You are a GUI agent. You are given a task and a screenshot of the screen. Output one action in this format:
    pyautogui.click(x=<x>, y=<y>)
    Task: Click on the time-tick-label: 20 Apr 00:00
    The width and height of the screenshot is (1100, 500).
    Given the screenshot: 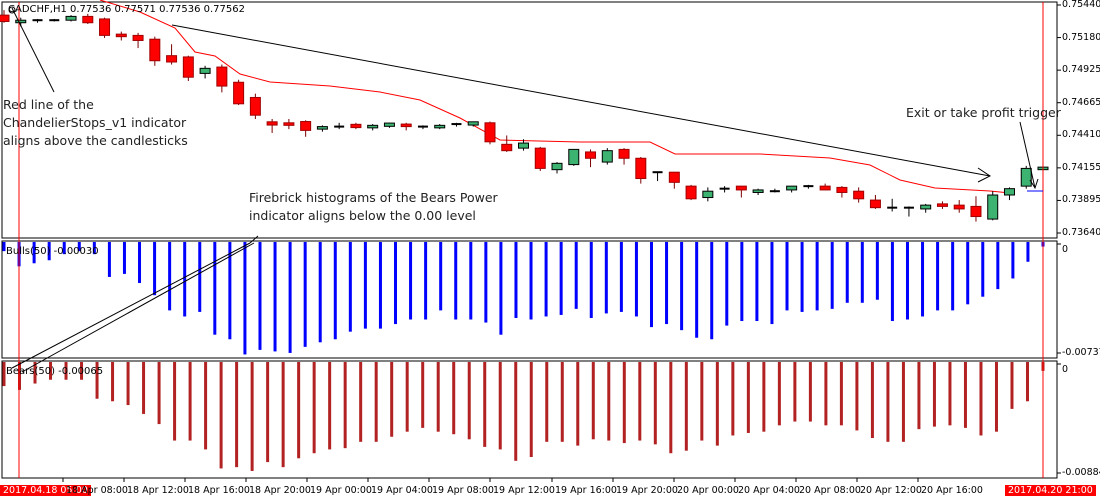 What is the action you would take?
    pyautogui.click(x=708, y=490)
    